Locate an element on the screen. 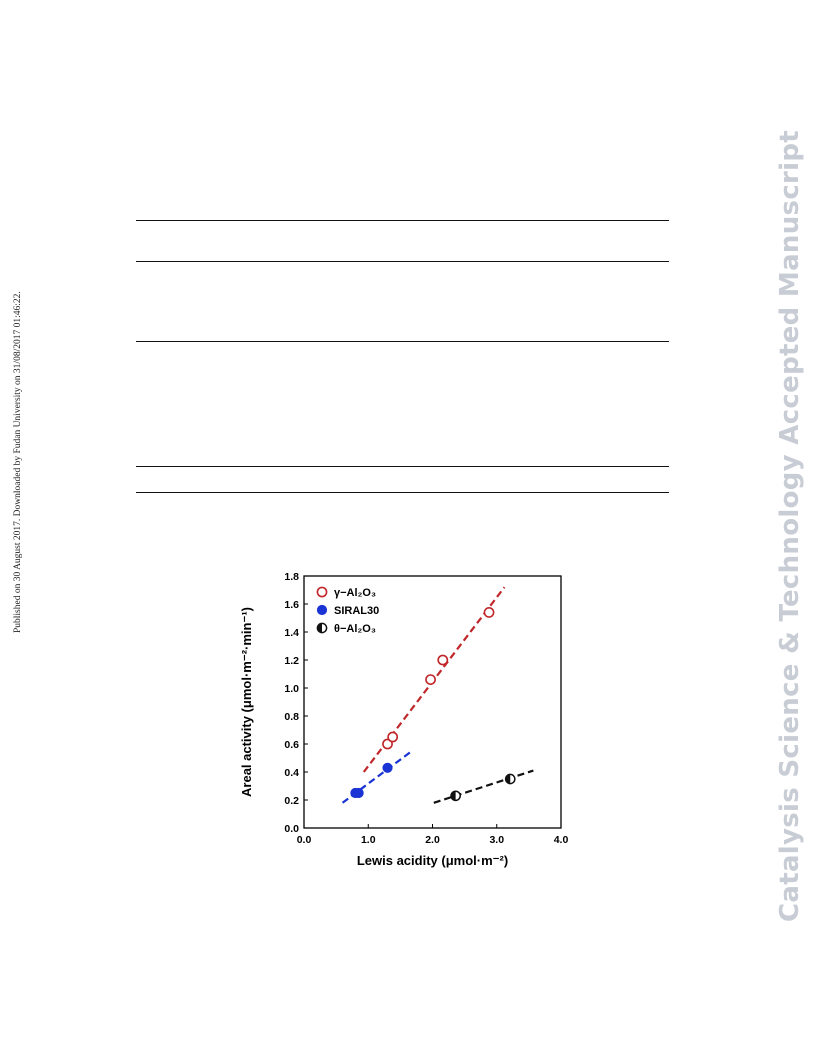 The image size is (816, 1056). y-tick-label: 0.6 is located at coordinates (291, 745).